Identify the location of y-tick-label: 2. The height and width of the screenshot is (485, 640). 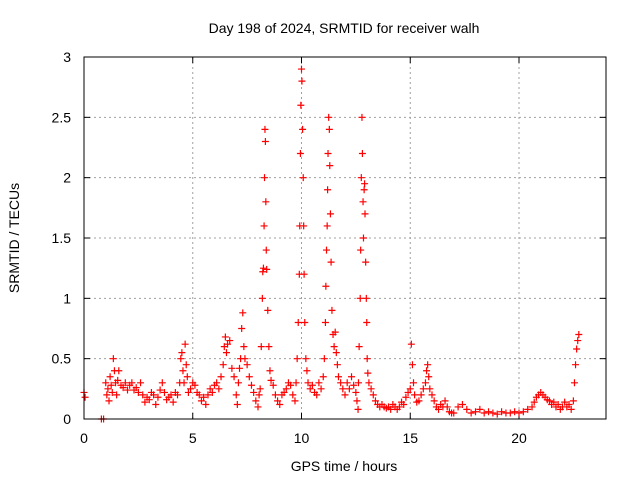
(67, 178).